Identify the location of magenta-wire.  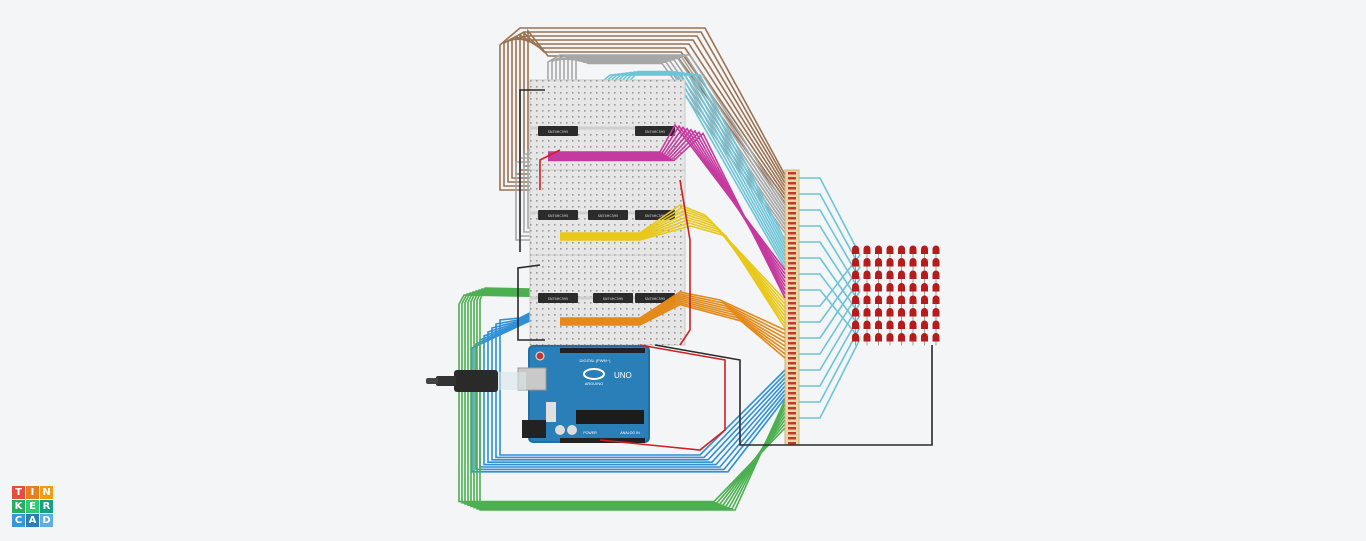
(667, 215).